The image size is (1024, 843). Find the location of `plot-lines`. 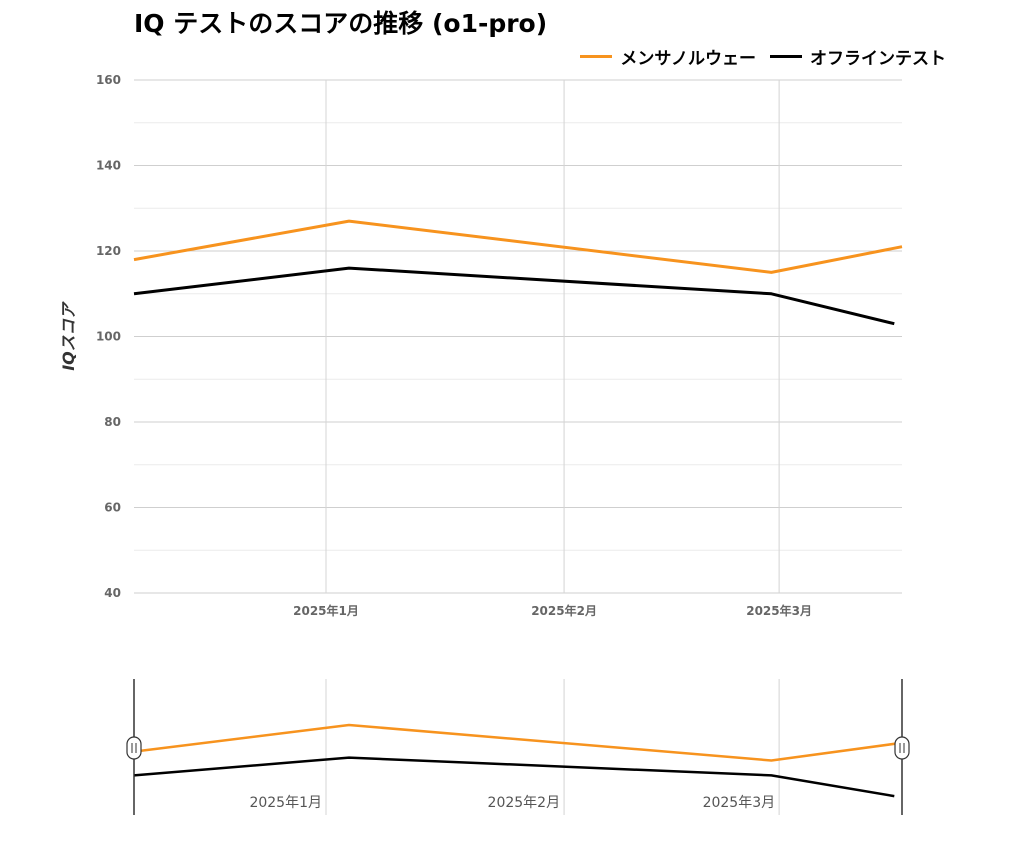

plot-lines is located at coordinates (518, 272).